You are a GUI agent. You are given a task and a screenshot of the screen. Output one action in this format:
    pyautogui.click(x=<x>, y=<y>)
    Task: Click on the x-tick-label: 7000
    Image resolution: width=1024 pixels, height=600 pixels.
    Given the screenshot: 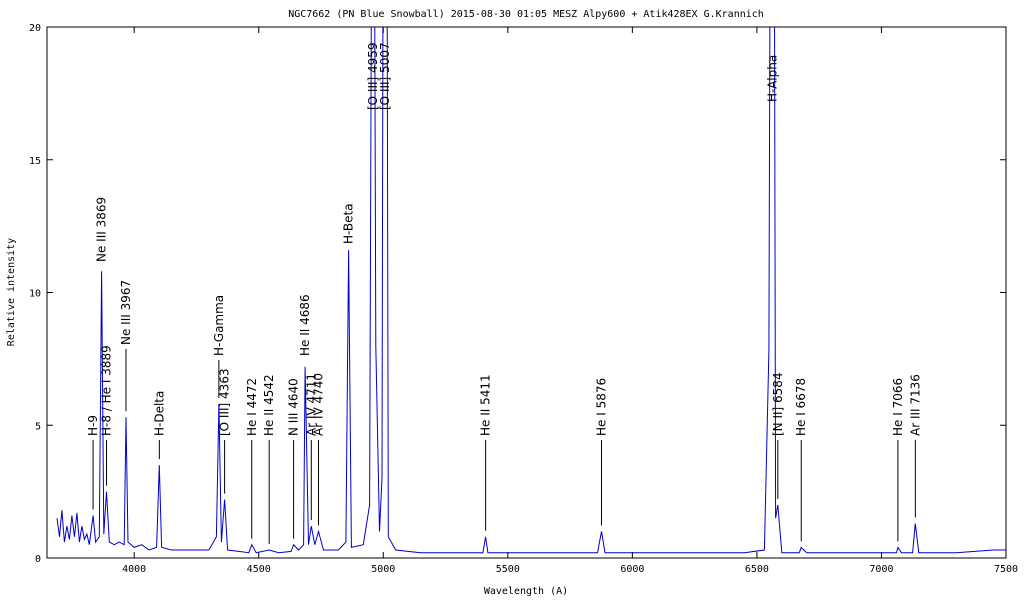 What is the action you would take?
    pyautogui.click(x=881, y=569)
    